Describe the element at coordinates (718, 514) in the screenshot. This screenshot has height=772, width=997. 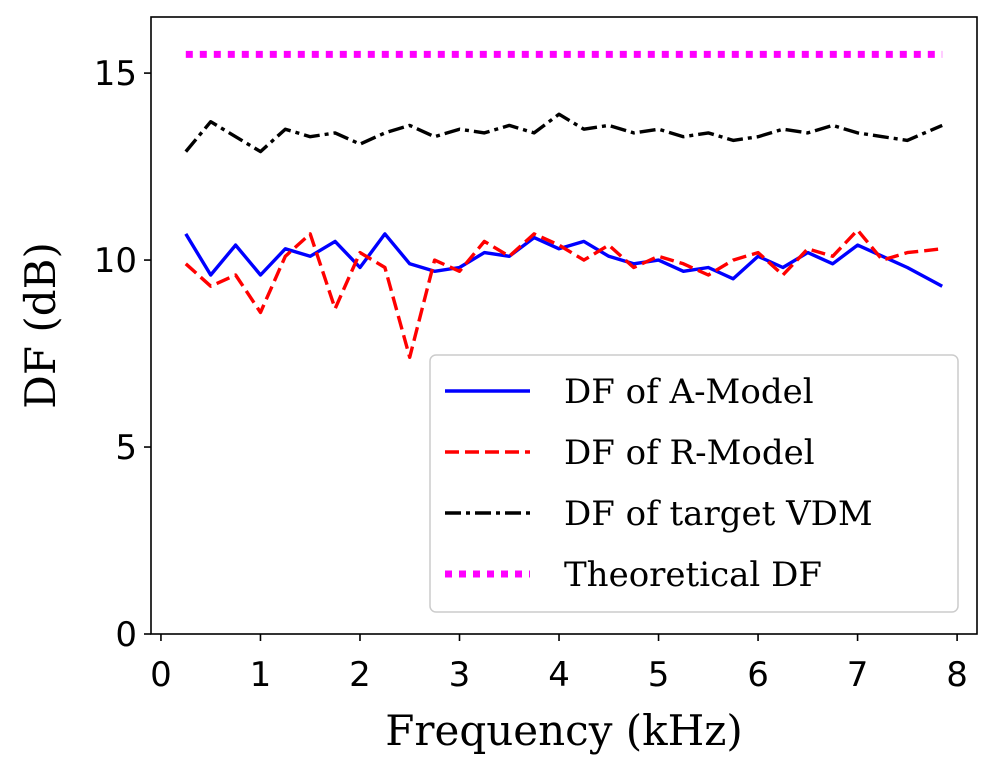
I see `legend-label-2: DF of target VDM` at that location.